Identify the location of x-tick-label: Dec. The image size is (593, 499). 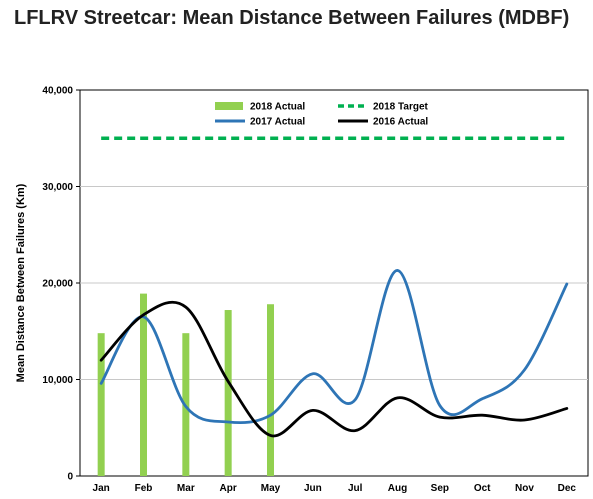
(567, 488).